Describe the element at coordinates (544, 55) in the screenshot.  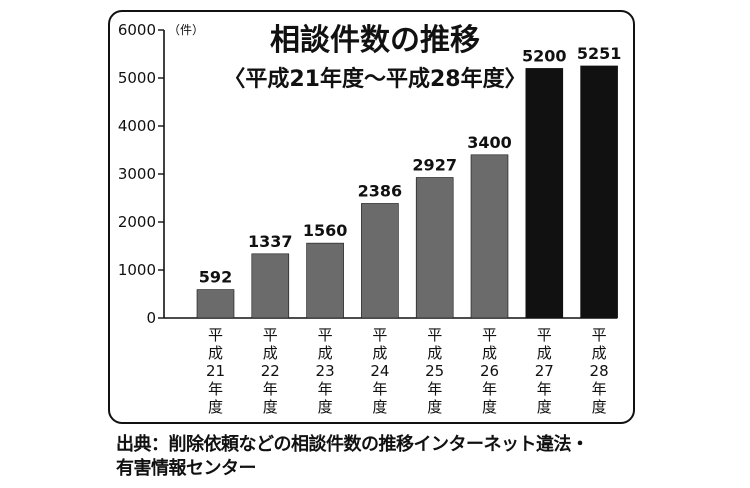
I see `bar-value-label: 5200` at that location.